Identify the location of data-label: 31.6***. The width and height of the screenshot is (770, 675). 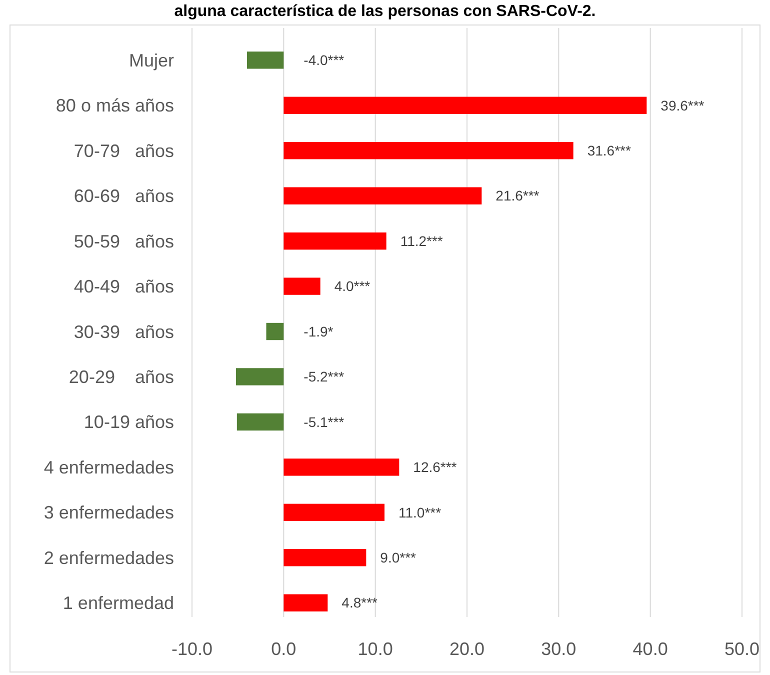
(609, 150).